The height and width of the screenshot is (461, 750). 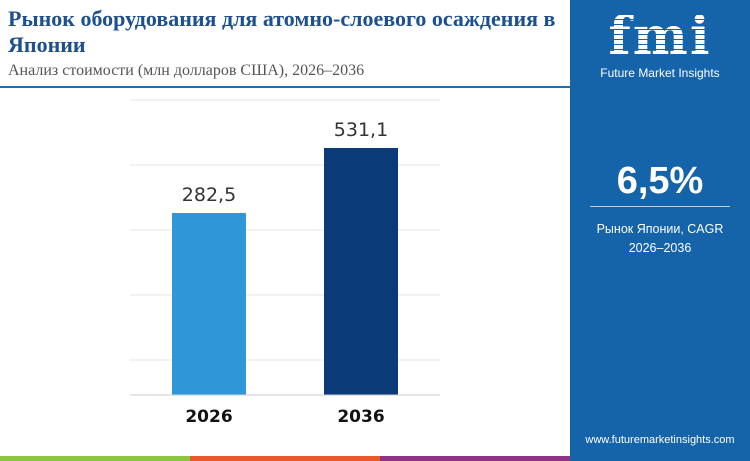 What do you see at coordinates (209, 304) in the screenshot?
I see `bar-2026` at bounding box center [209, 304].